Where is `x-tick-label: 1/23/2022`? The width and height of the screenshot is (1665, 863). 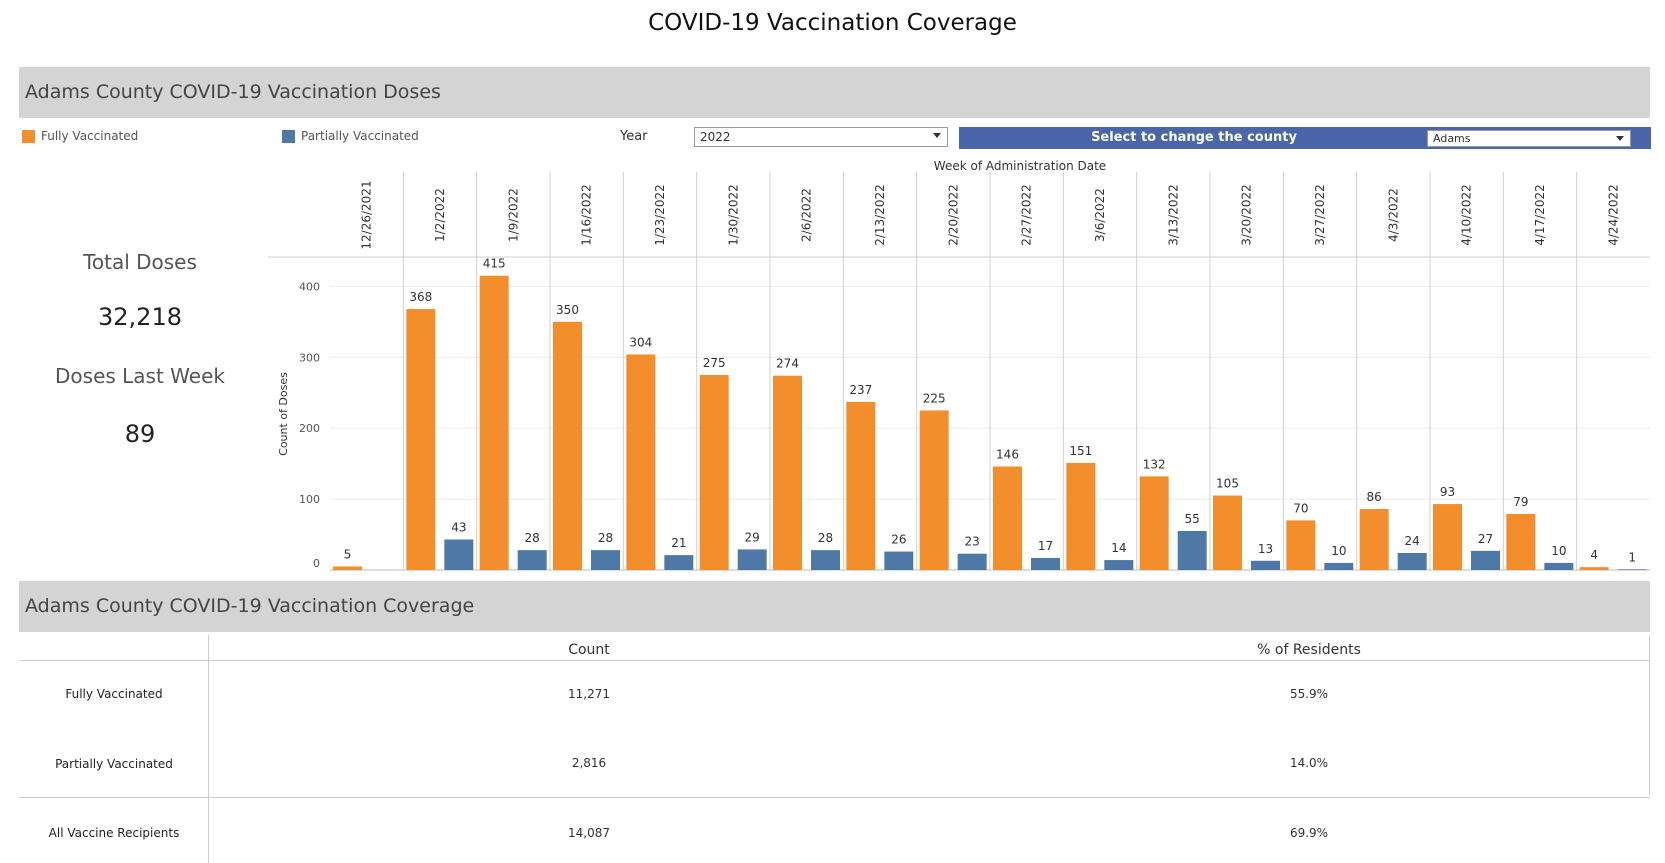
x-tick-label: 1/23/2022 is located at coordinates (660, 215).